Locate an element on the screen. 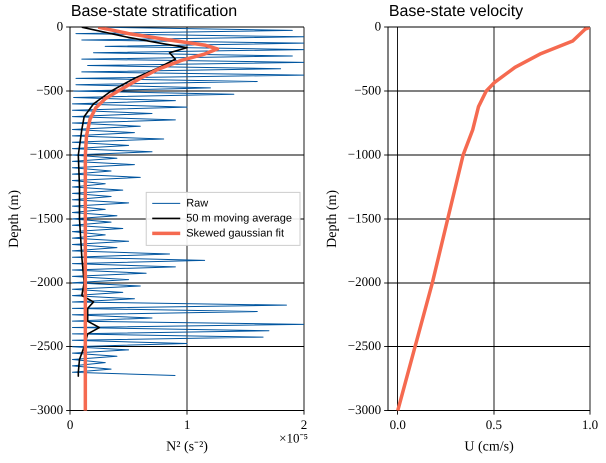  legend-label: Raw is located at coordinates (197, 203).